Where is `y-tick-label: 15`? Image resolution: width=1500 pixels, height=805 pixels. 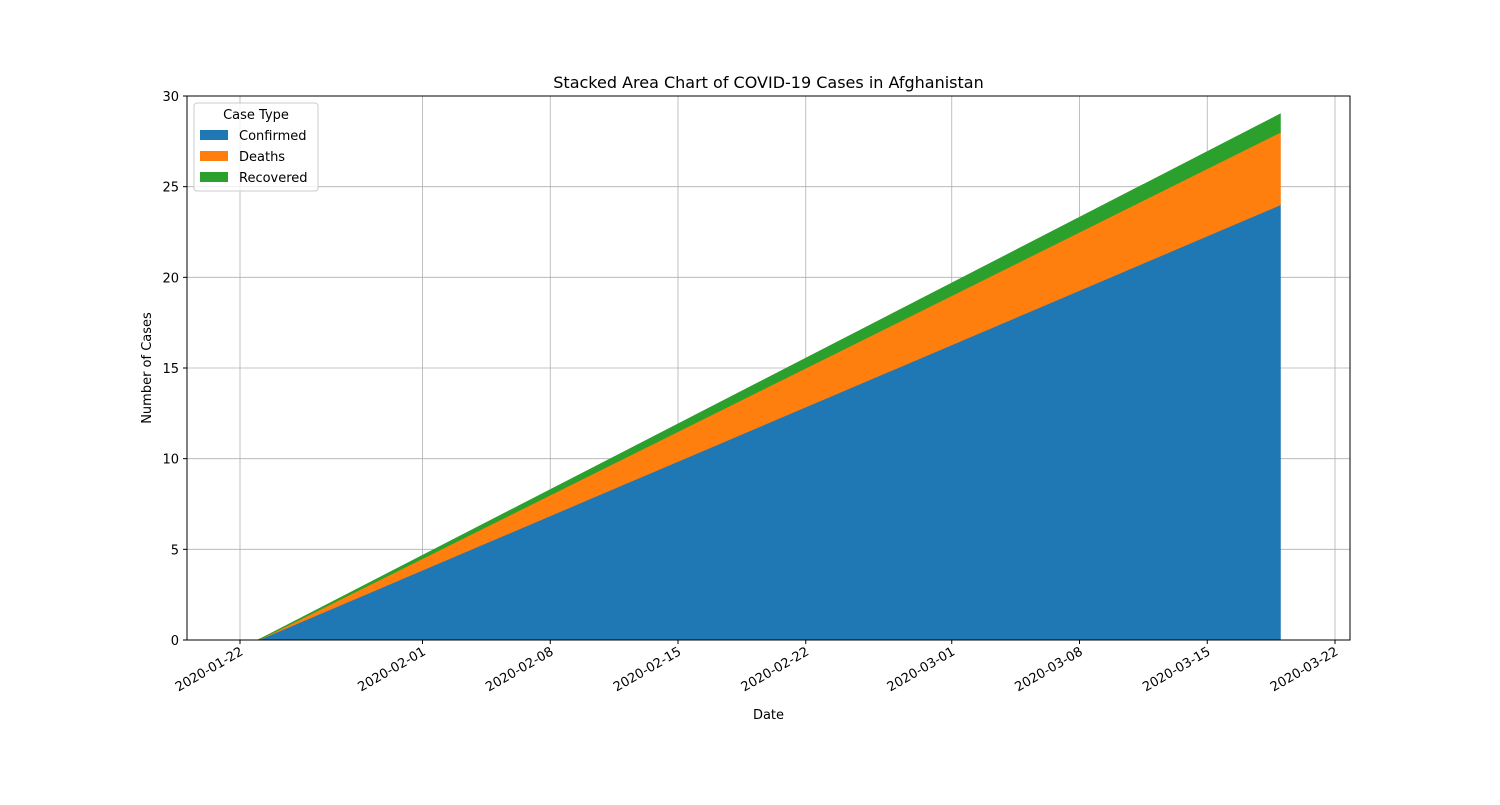
y-tick-label: 15 is located at coordinates (170, 369).